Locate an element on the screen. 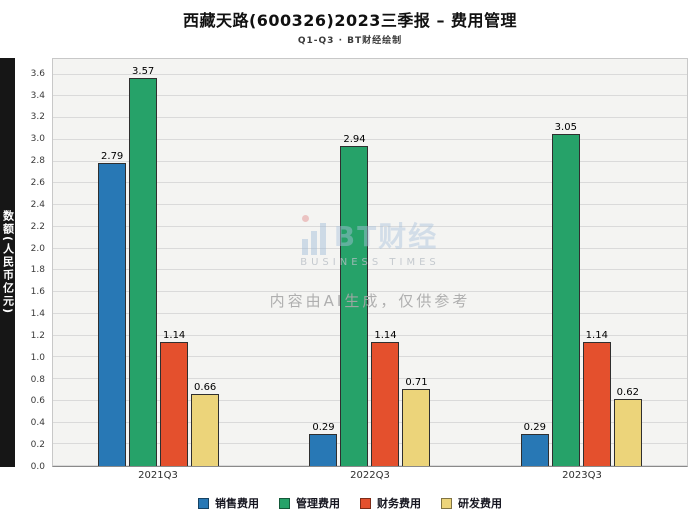 Image resolution: width=700 pixels, height=524 pixels. x-tick-label: 2023Q3 is located at coordinates (582, 475).